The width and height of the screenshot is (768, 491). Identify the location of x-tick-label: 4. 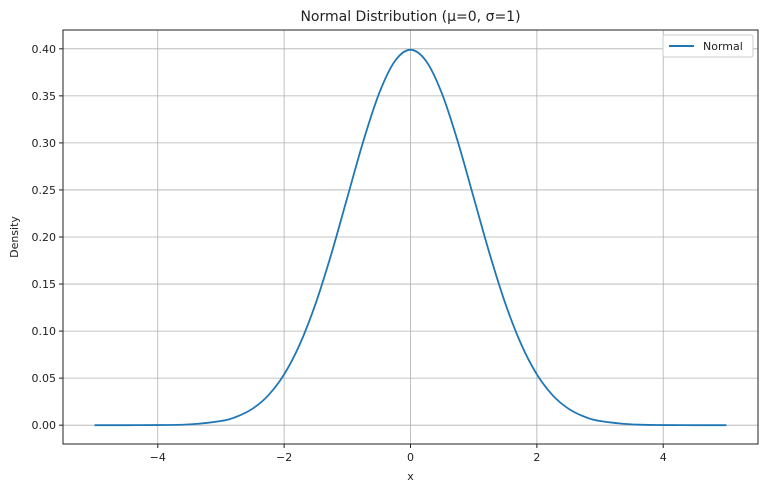
(663, 457).